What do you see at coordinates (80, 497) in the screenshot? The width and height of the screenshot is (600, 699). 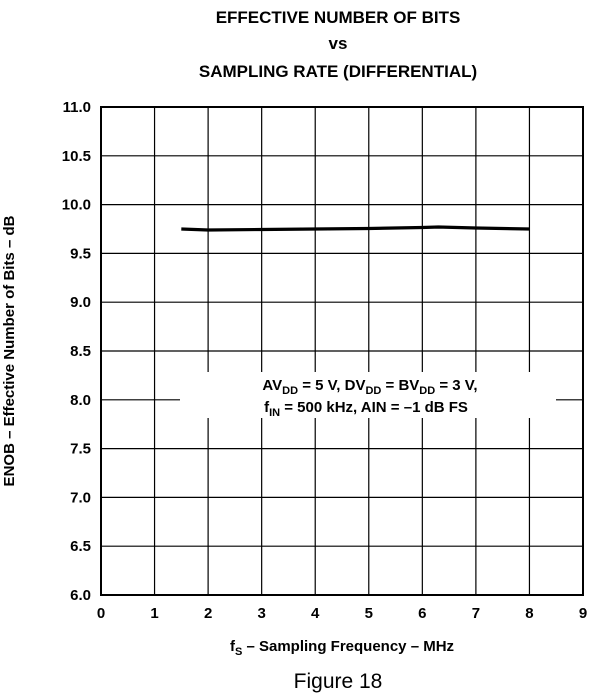 I see `y-tick-label: 7.0` at bounding box center [80, 497].